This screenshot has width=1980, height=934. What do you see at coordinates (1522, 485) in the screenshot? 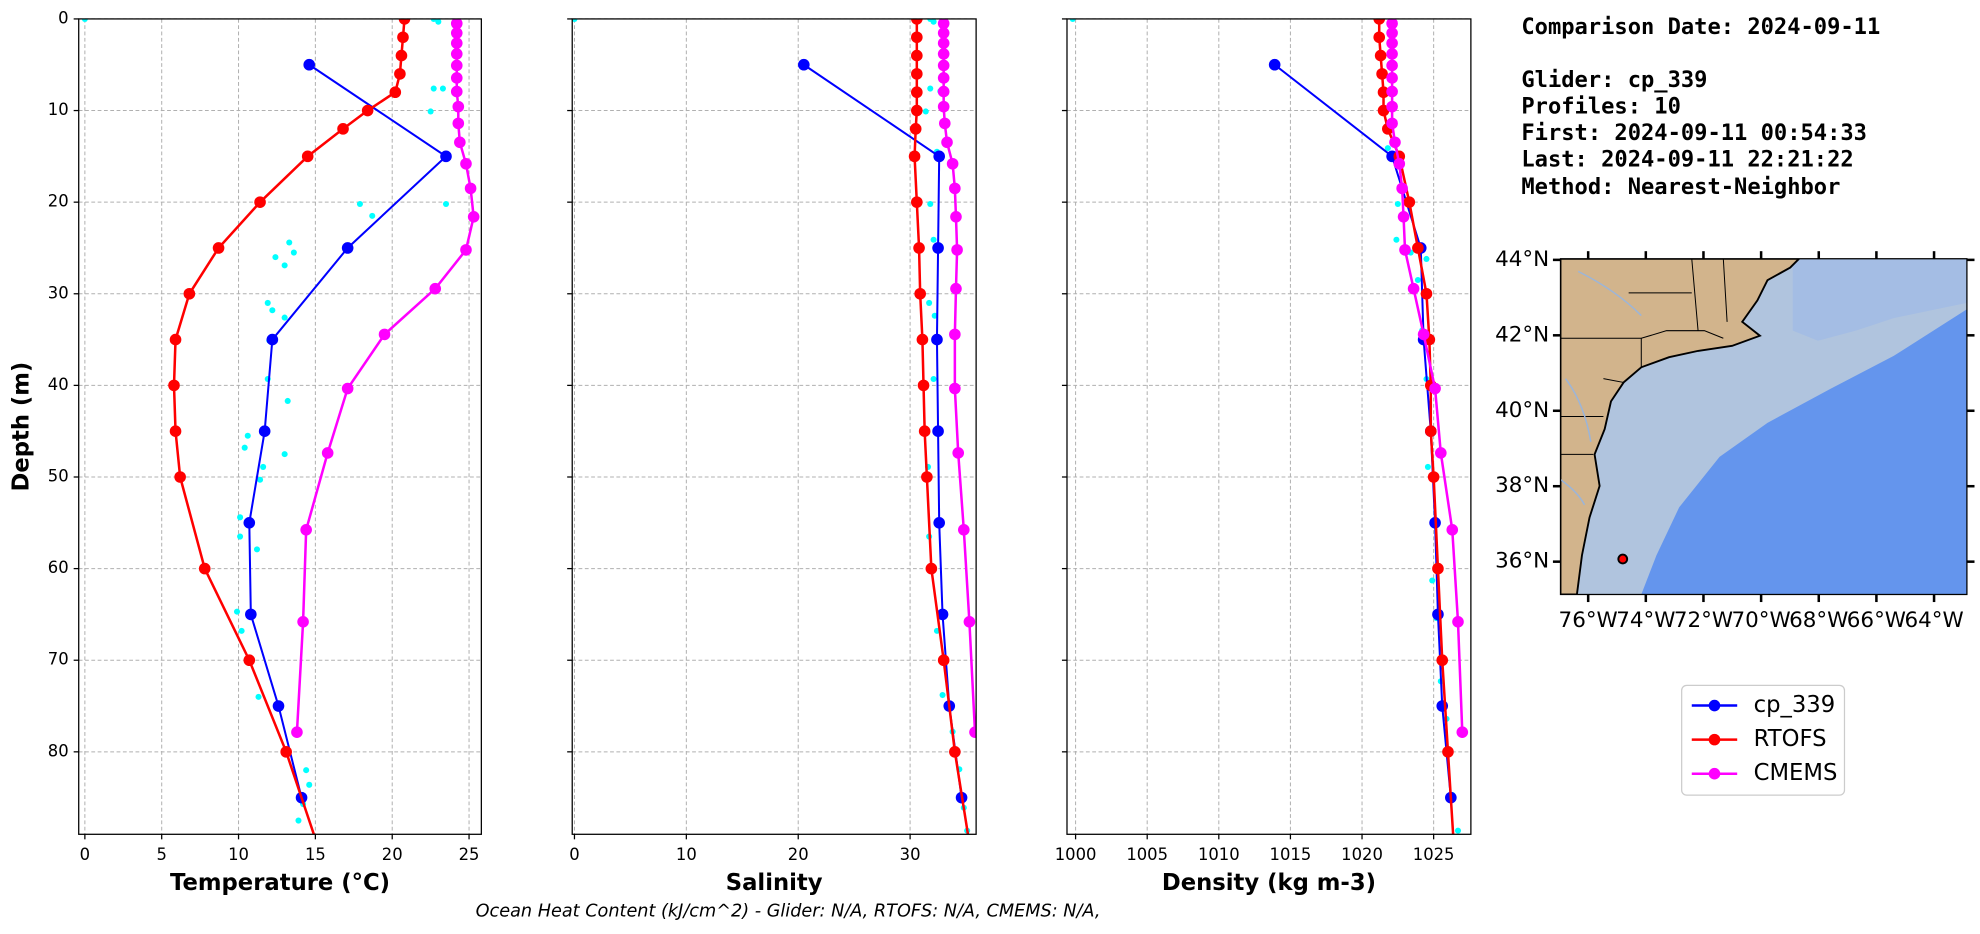
I see `lat-tick-label: 38°N` at bounding box center [1522, 485].